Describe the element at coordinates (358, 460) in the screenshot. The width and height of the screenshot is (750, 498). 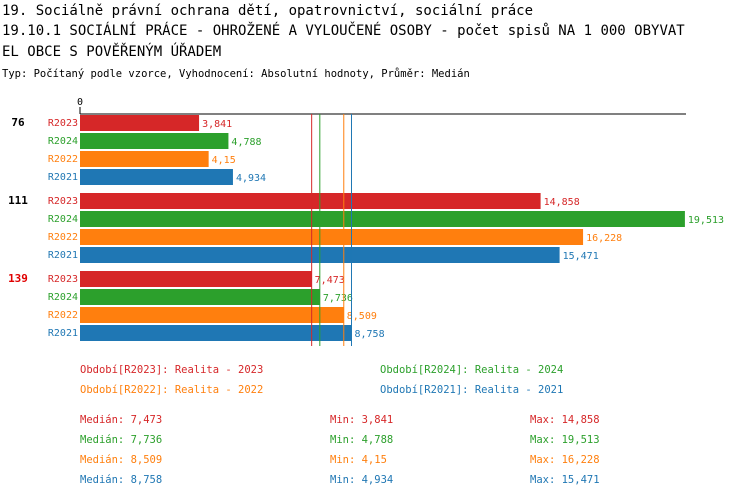
I see `min-stat: Min: 4,15` at that location.